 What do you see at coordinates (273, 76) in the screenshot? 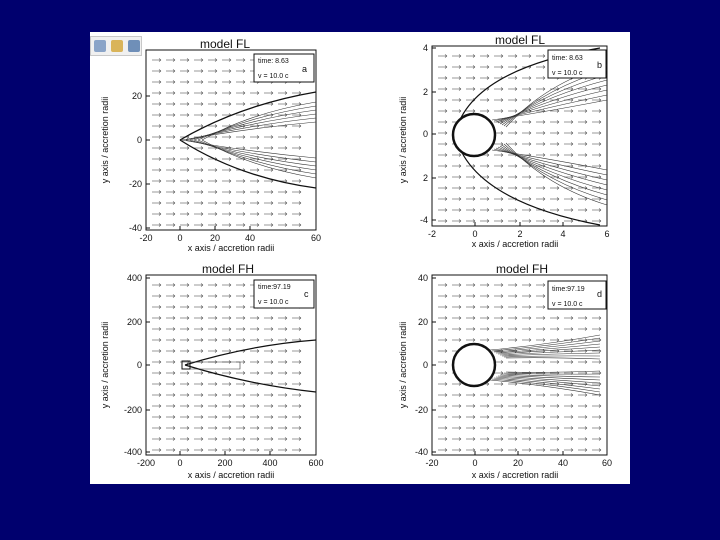
I see `velocity-label: v = 10.0 c` at bounding box center [273, 76].